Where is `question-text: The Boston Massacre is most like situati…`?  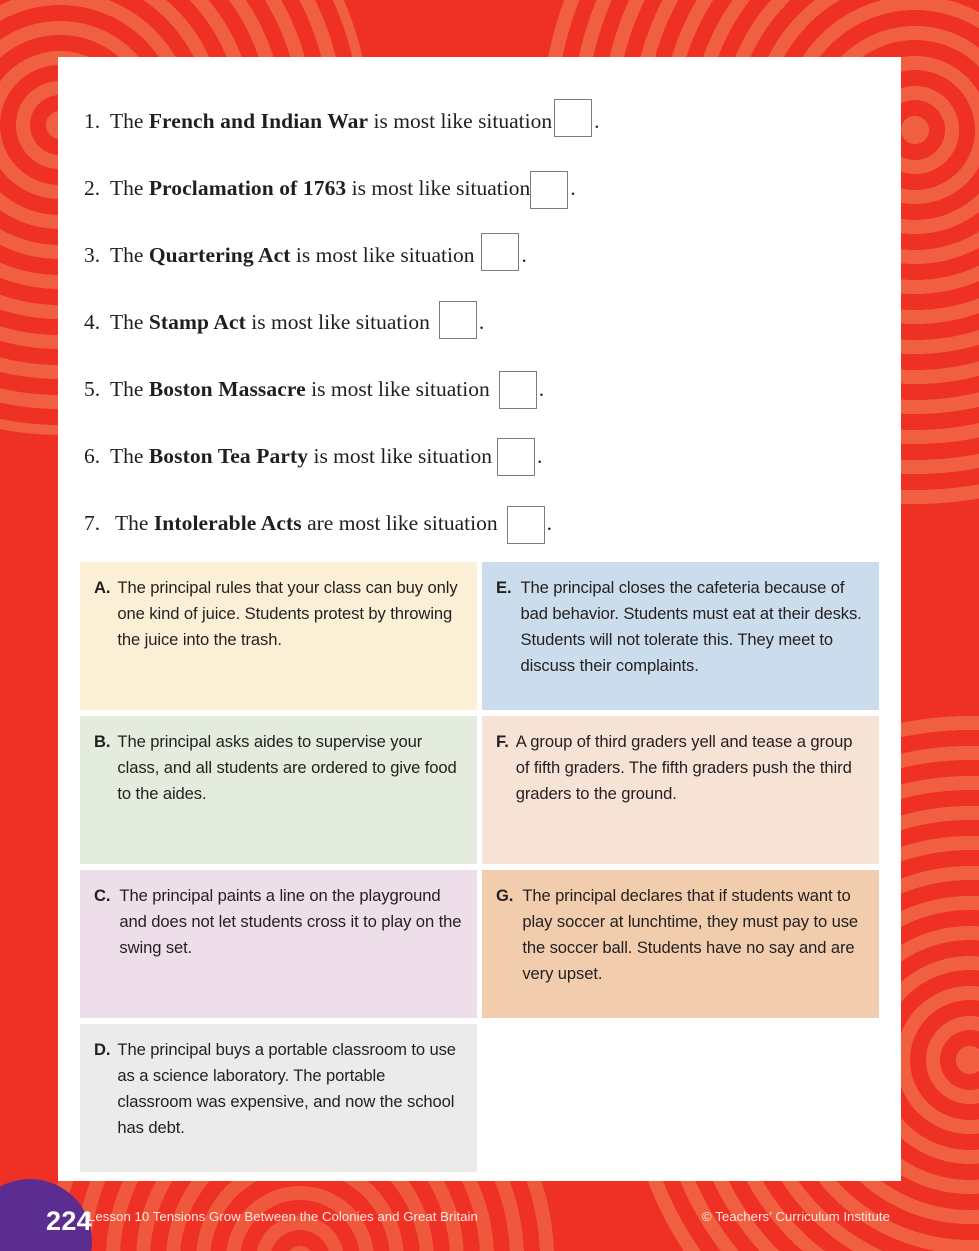 question-text: The Boston Massacre is most like situati… is located at coordinates (300, 389).